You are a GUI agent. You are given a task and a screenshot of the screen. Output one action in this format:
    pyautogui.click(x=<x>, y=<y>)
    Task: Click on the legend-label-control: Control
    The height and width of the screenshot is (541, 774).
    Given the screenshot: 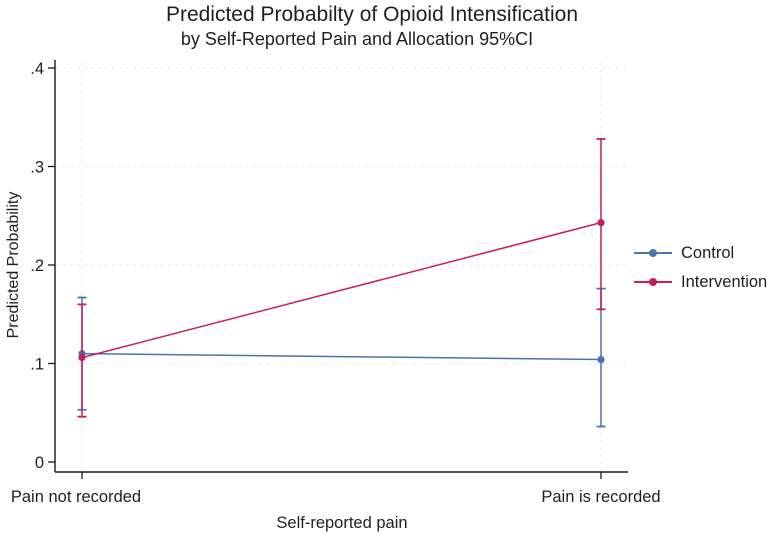 What is the action you would take?
    pyautogui.click(x=708, y=252)
    